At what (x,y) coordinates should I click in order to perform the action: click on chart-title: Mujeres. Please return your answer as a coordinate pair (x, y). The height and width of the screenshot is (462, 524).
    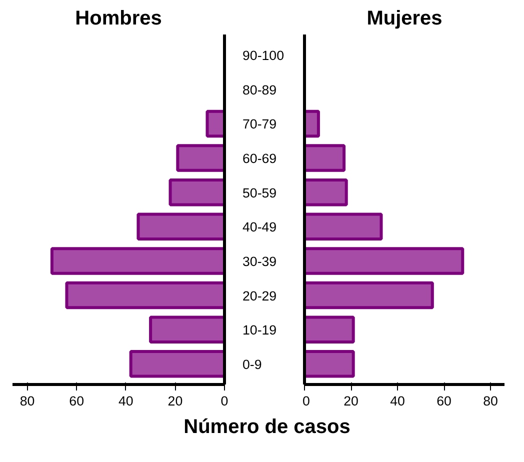
    Looking at the image, I should click on (404, 19).